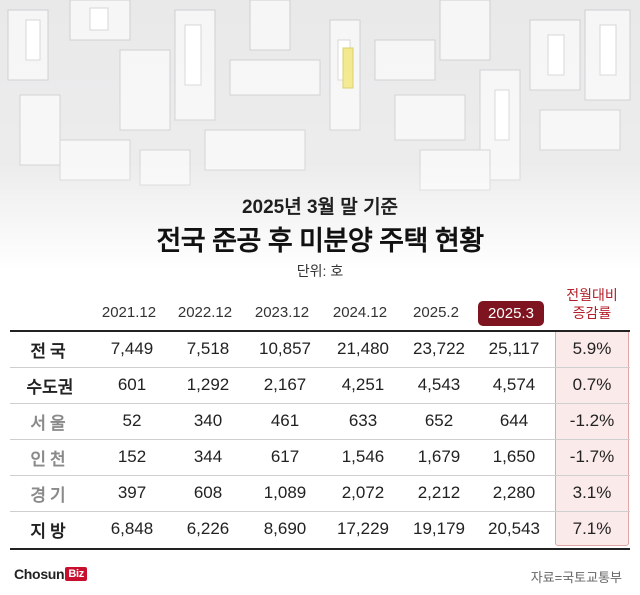 The height and width of the screenshot is (595, 640). Describe the element at coordinates (132, 384) in the screenshot. I see `table-cell: 601` at that location.